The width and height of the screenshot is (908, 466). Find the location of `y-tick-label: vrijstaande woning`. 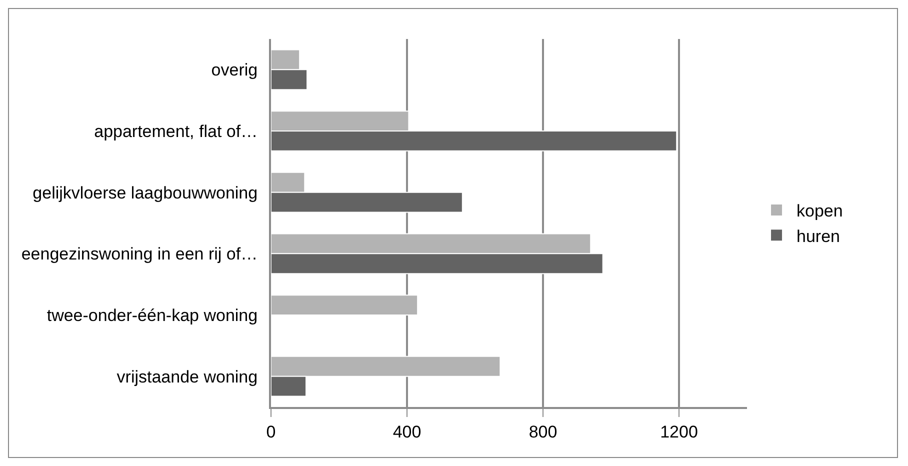

y-tick-label: vrijstaande woning is located at coordinates (187, 376).